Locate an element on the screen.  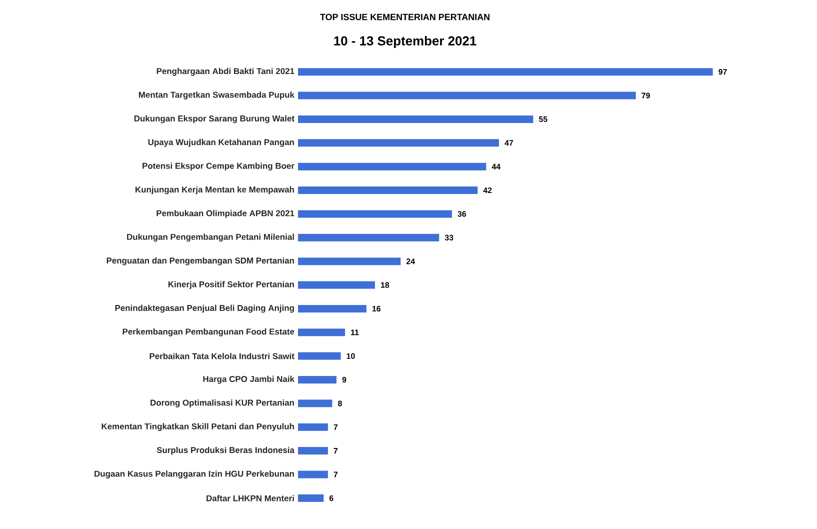
y-tick-label: Perbaikan Tata Kelola Industri Sawit is located at coordinates (222, 356).